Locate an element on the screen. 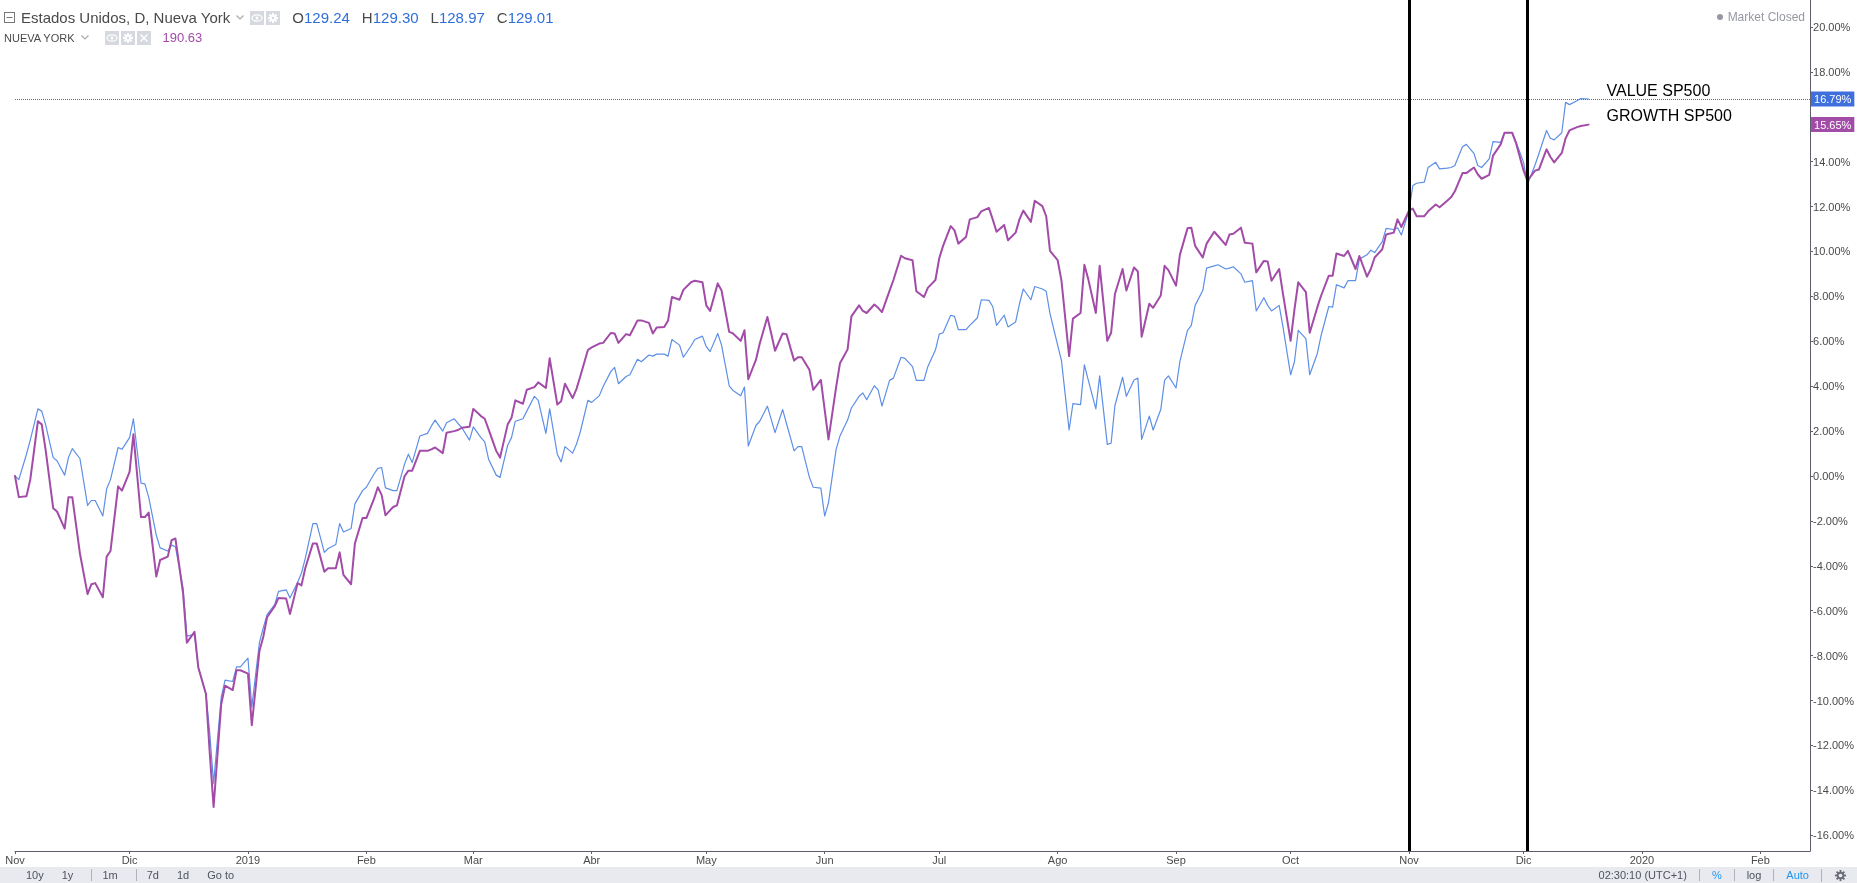  x-tick-label: Mar is located at coordinates (473, 859).